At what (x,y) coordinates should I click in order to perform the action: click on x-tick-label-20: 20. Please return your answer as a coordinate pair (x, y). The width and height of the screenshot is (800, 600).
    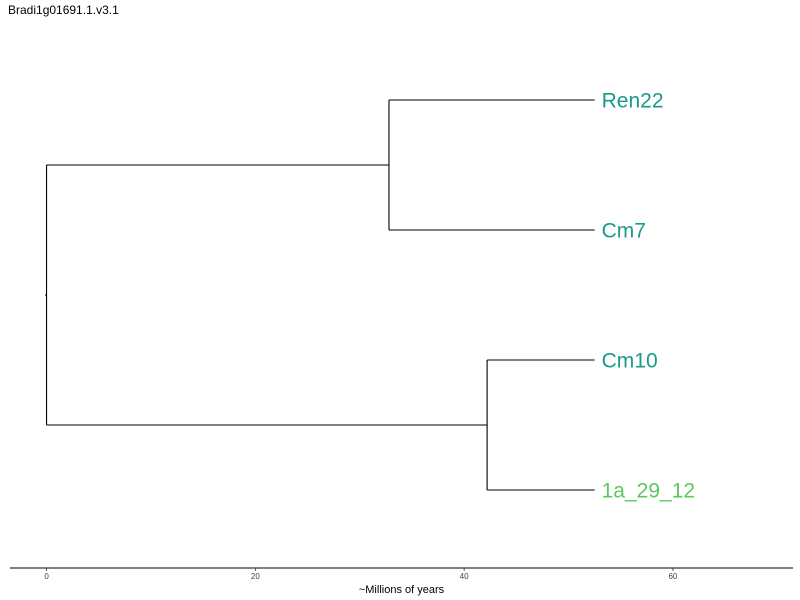
    Looking at the image, I should click on (255, 576).